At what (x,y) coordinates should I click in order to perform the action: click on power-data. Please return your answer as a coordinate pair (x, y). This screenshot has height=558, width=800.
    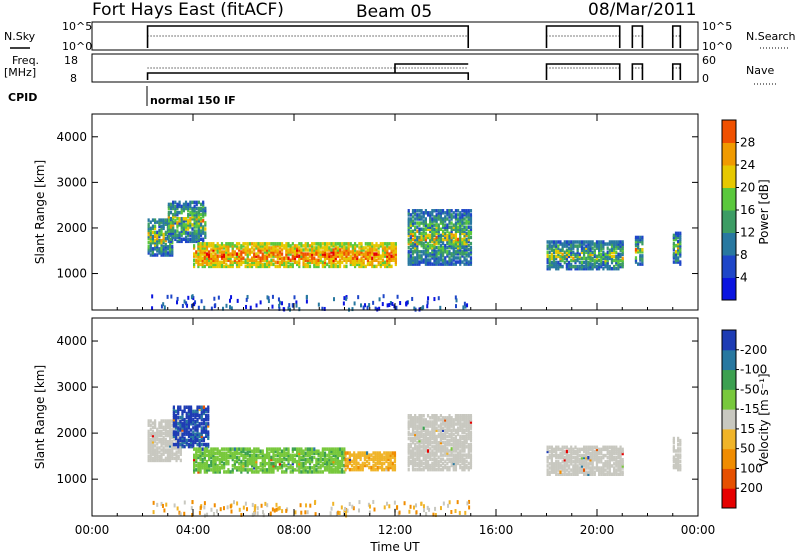
    Looking at the image, I should click on (415, 256).